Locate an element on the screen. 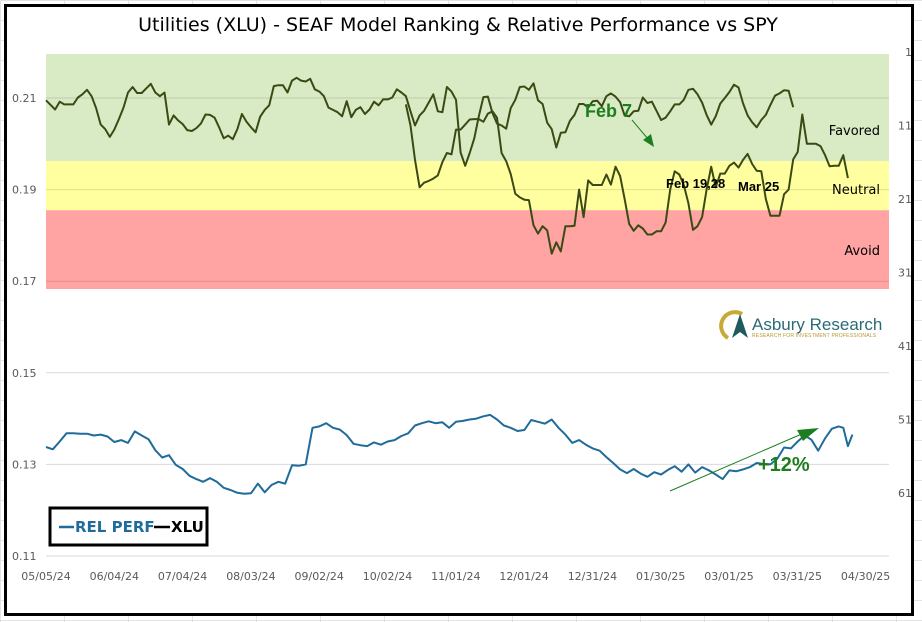 This screenshot has width=922, height=622. x-tick-label: 03/31/25 is located at coordinates (797, 576).